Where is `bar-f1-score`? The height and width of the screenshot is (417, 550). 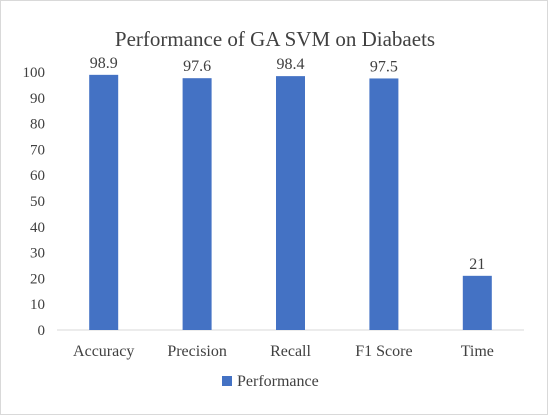 bar-f1-score is located at coordinates (384, 204).